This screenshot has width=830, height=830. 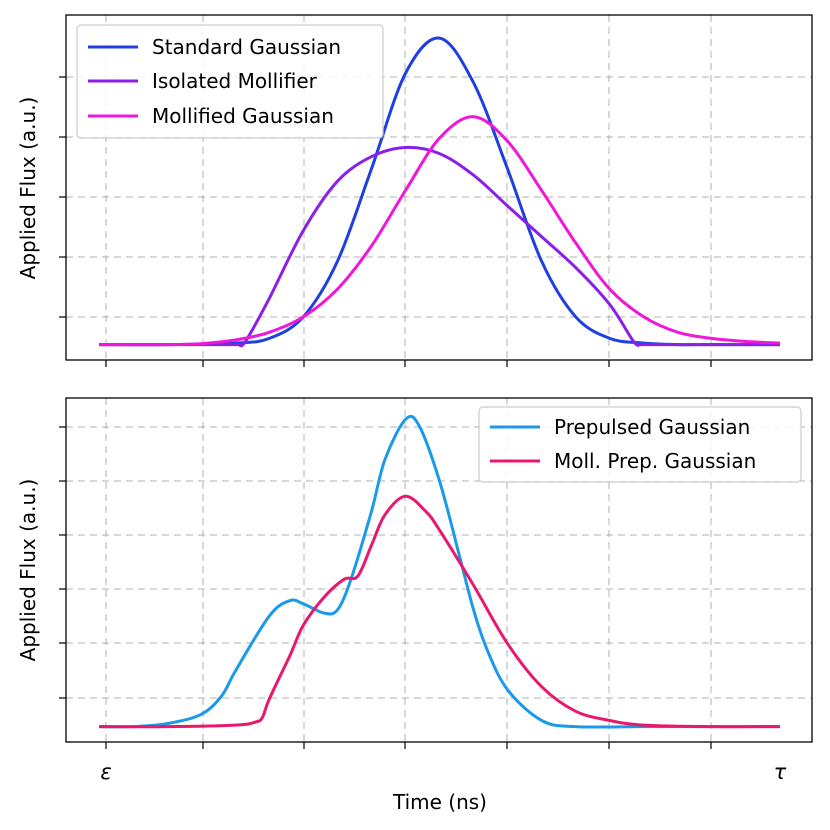 I want to click on x-axis-label: Time (ns), so click(x=439, y=802).